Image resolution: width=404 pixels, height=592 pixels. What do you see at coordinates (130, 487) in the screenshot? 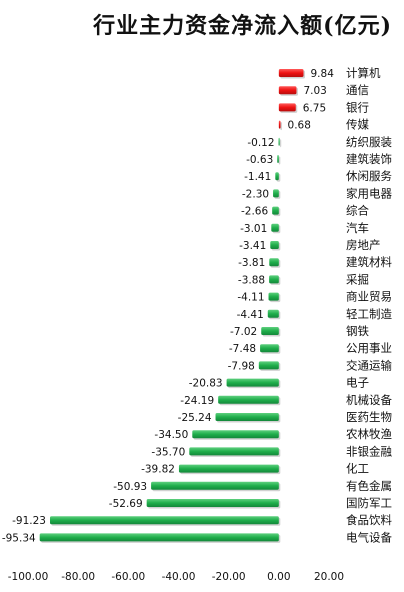
I see `value-label: -50.93` at bounding box center [130, 487].